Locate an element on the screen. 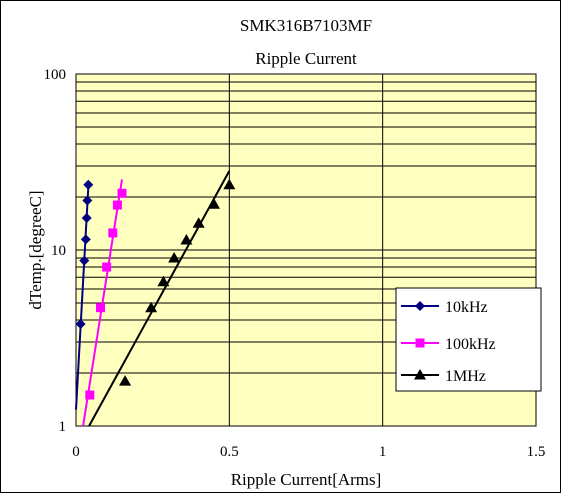  x-axis-label: Ripple Current[Arms] is located at coordinates (306, 479).